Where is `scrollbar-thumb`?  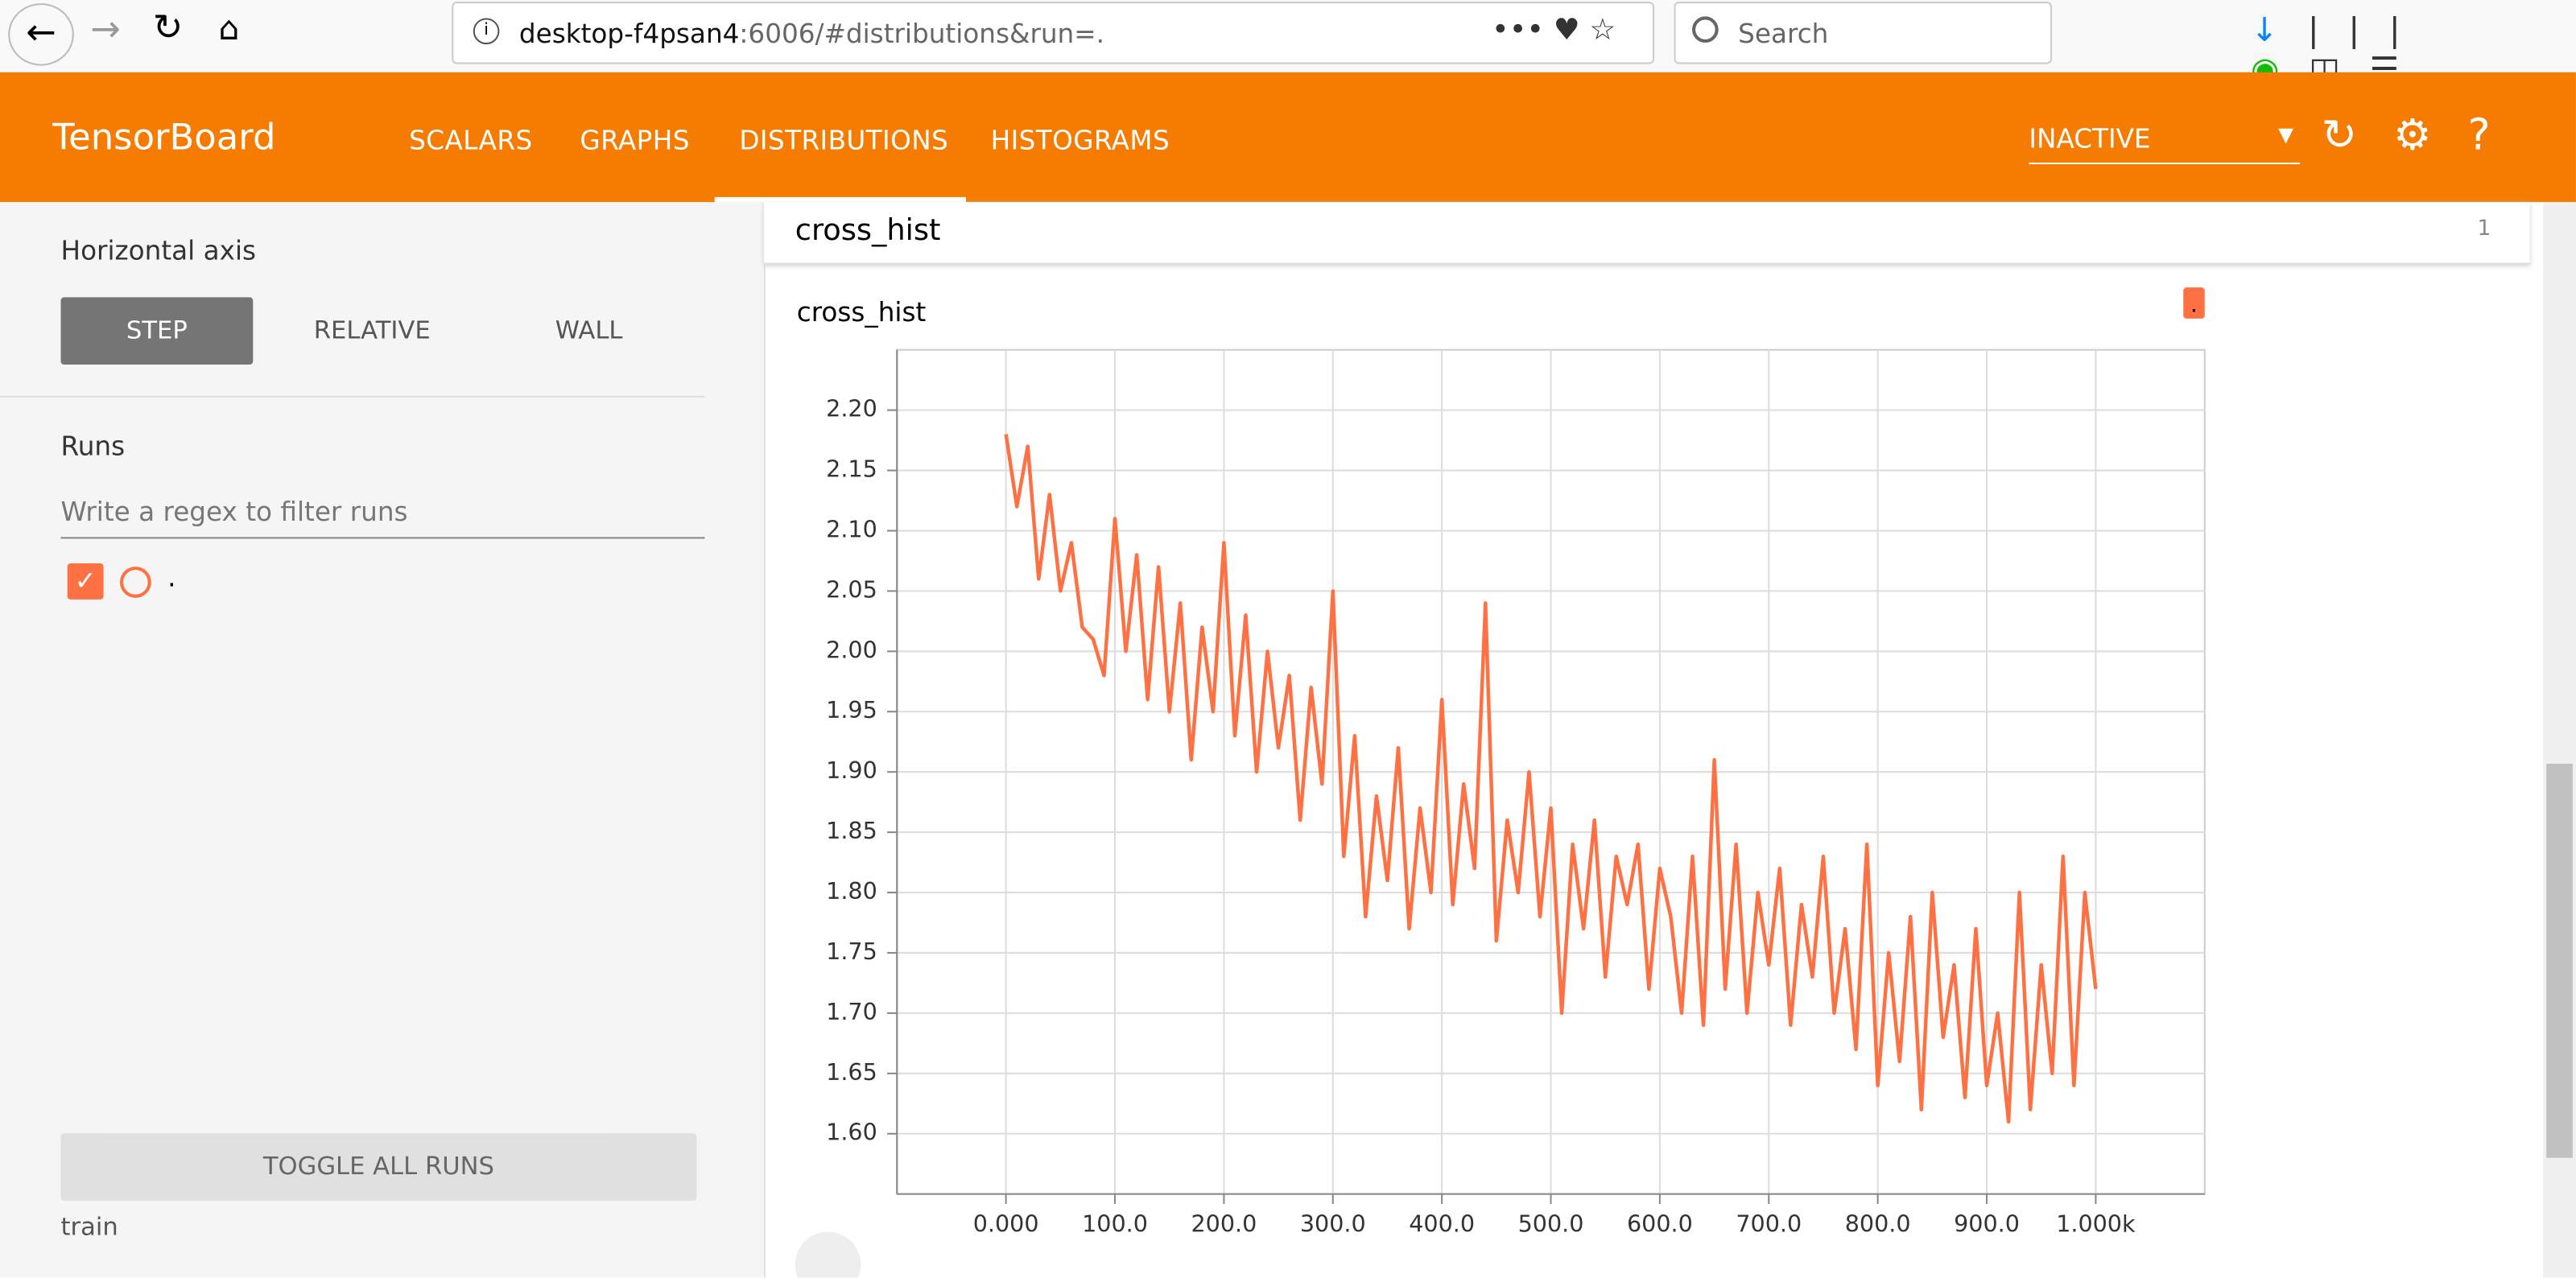
scrollbar-thumb is located at coordinates (2559, 960).